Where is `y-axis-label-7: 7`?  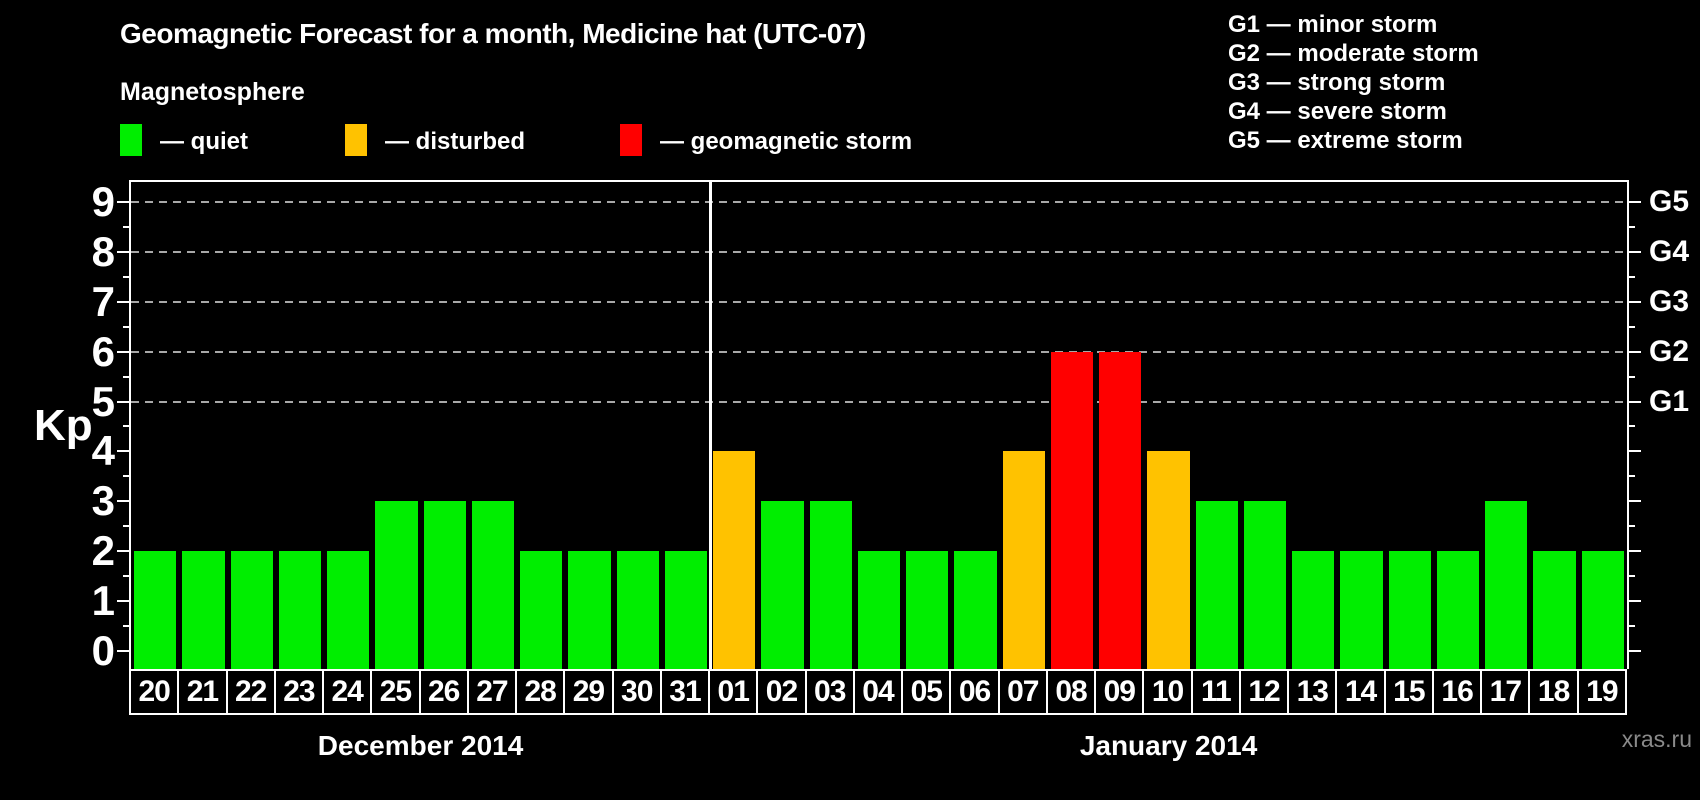
y-axis-label-7: 7 is located at coordinates (103, 301).